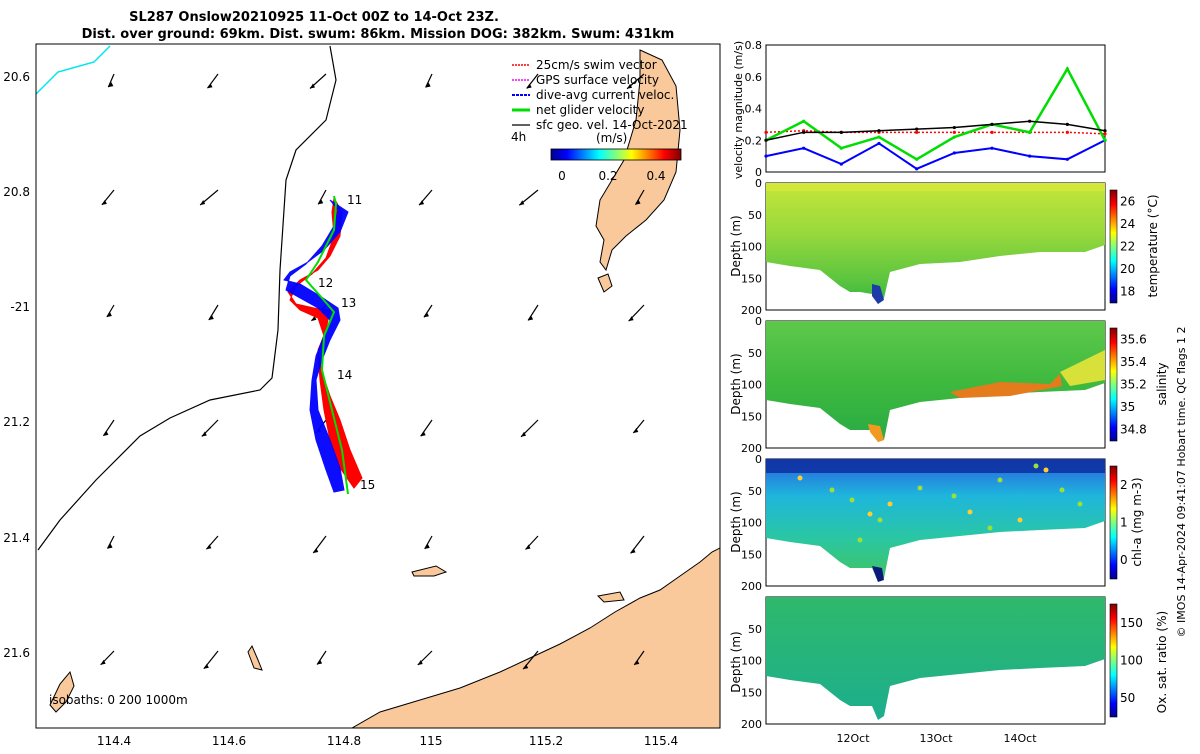 The image size is (1200, 754). What do you see at coordinates (736, 383) in the screenshot?
I see `salinity-ylabel: Depth (m)` at bounding box center [736, 383].